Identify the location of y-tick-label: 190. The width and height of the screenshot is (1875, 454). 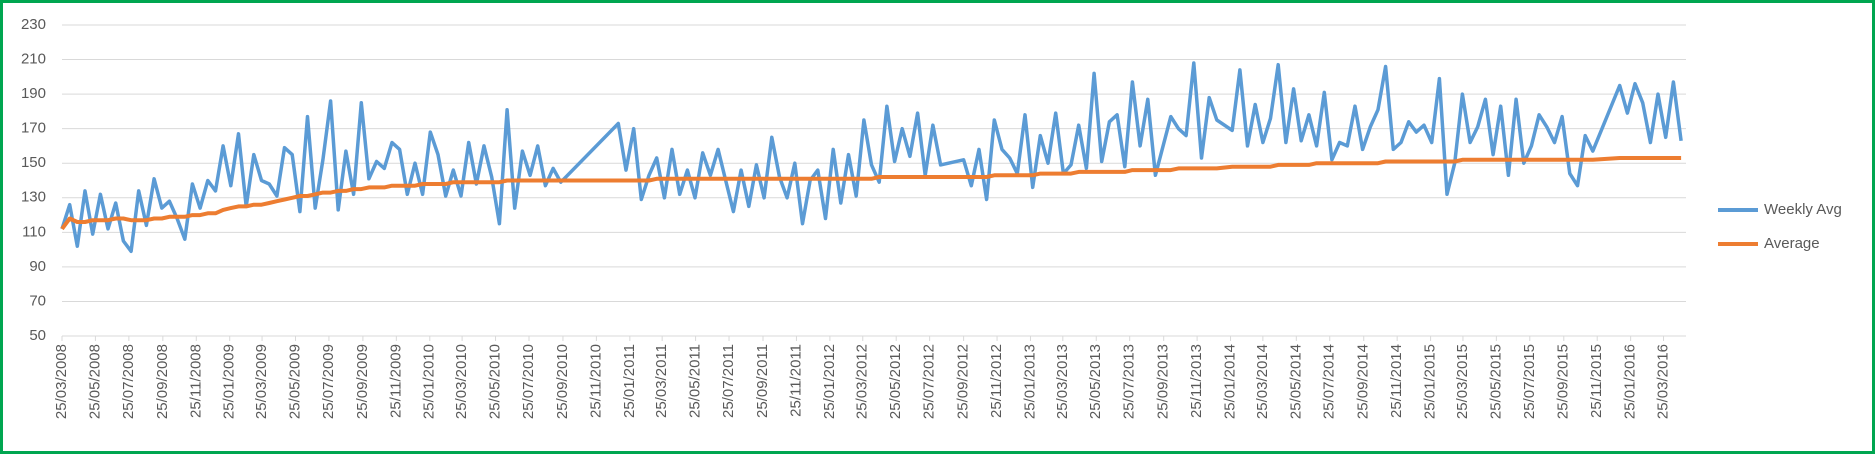
(33, 93).